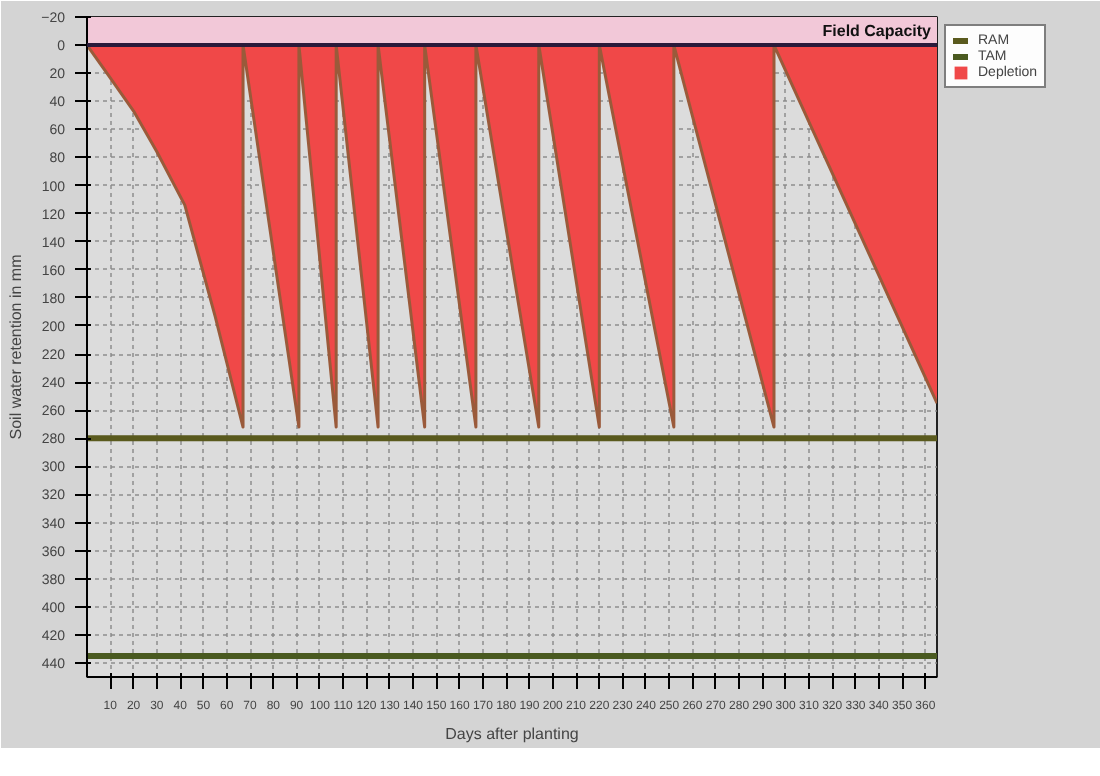 The width and height of the screenshot is (1100, 776). I want to click on x-axis-title: Days after planting, so click(512, 734).